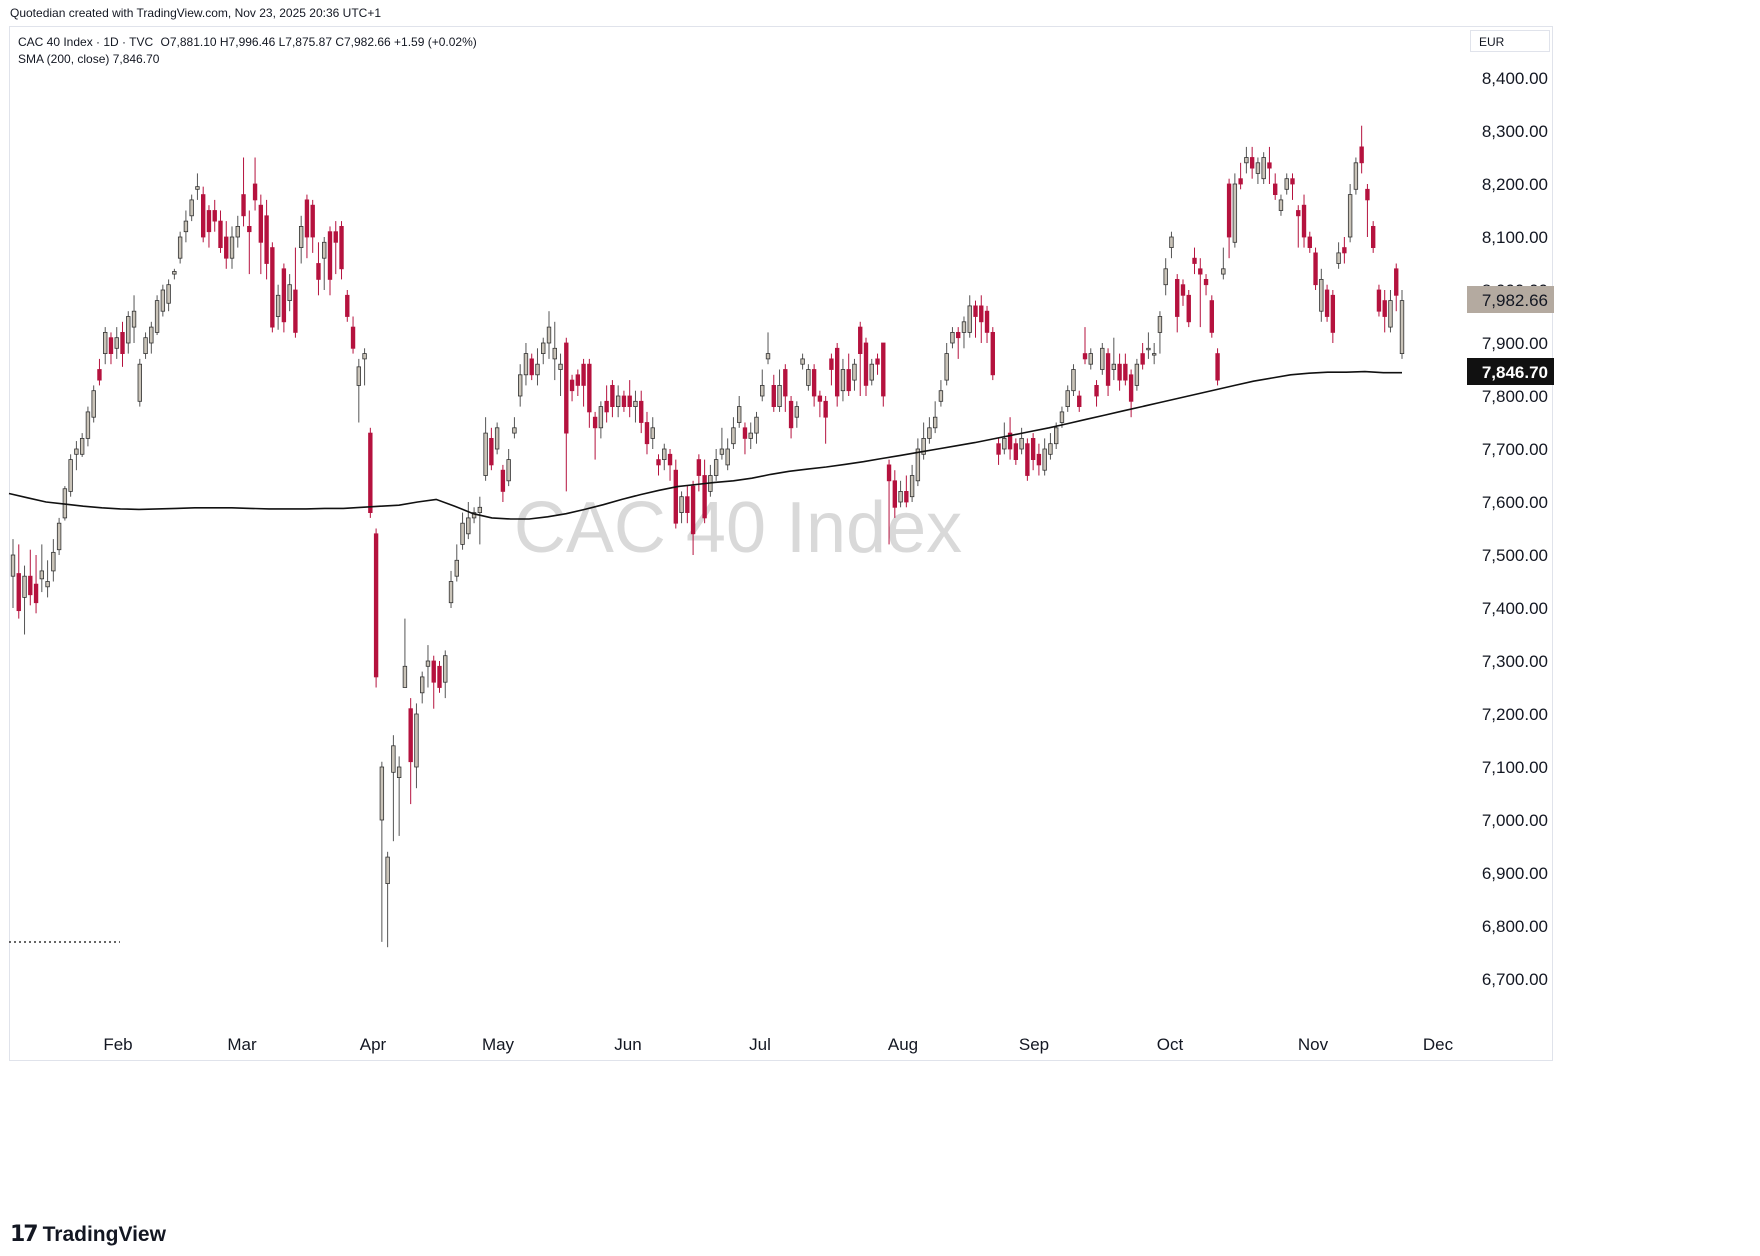  I want to click on x-axis: Feb Mar Apr May Jun Jul Aug Sep Oct Nov Dec, so click(778, 1044).